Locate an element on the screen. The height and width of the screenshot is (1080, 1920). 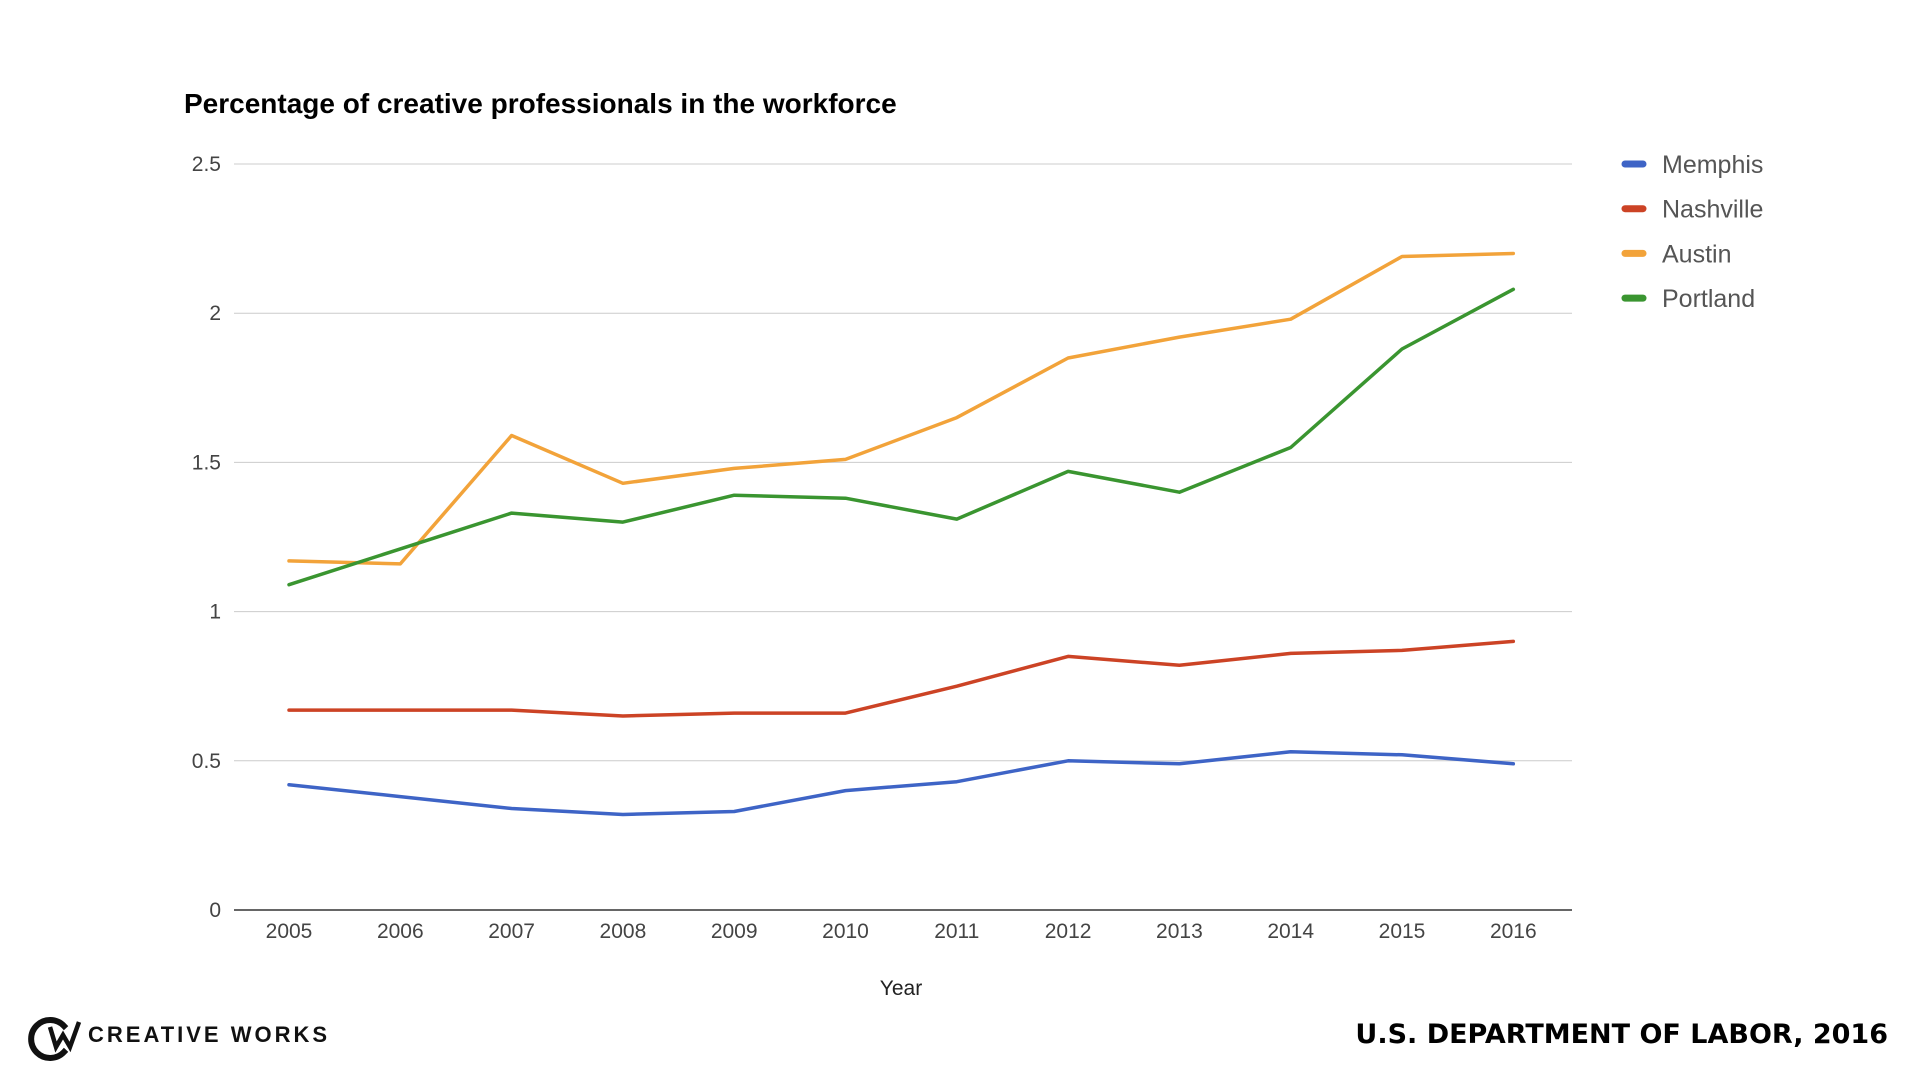
x-tick-label: 2015 is located at coordinates (1402, 931).